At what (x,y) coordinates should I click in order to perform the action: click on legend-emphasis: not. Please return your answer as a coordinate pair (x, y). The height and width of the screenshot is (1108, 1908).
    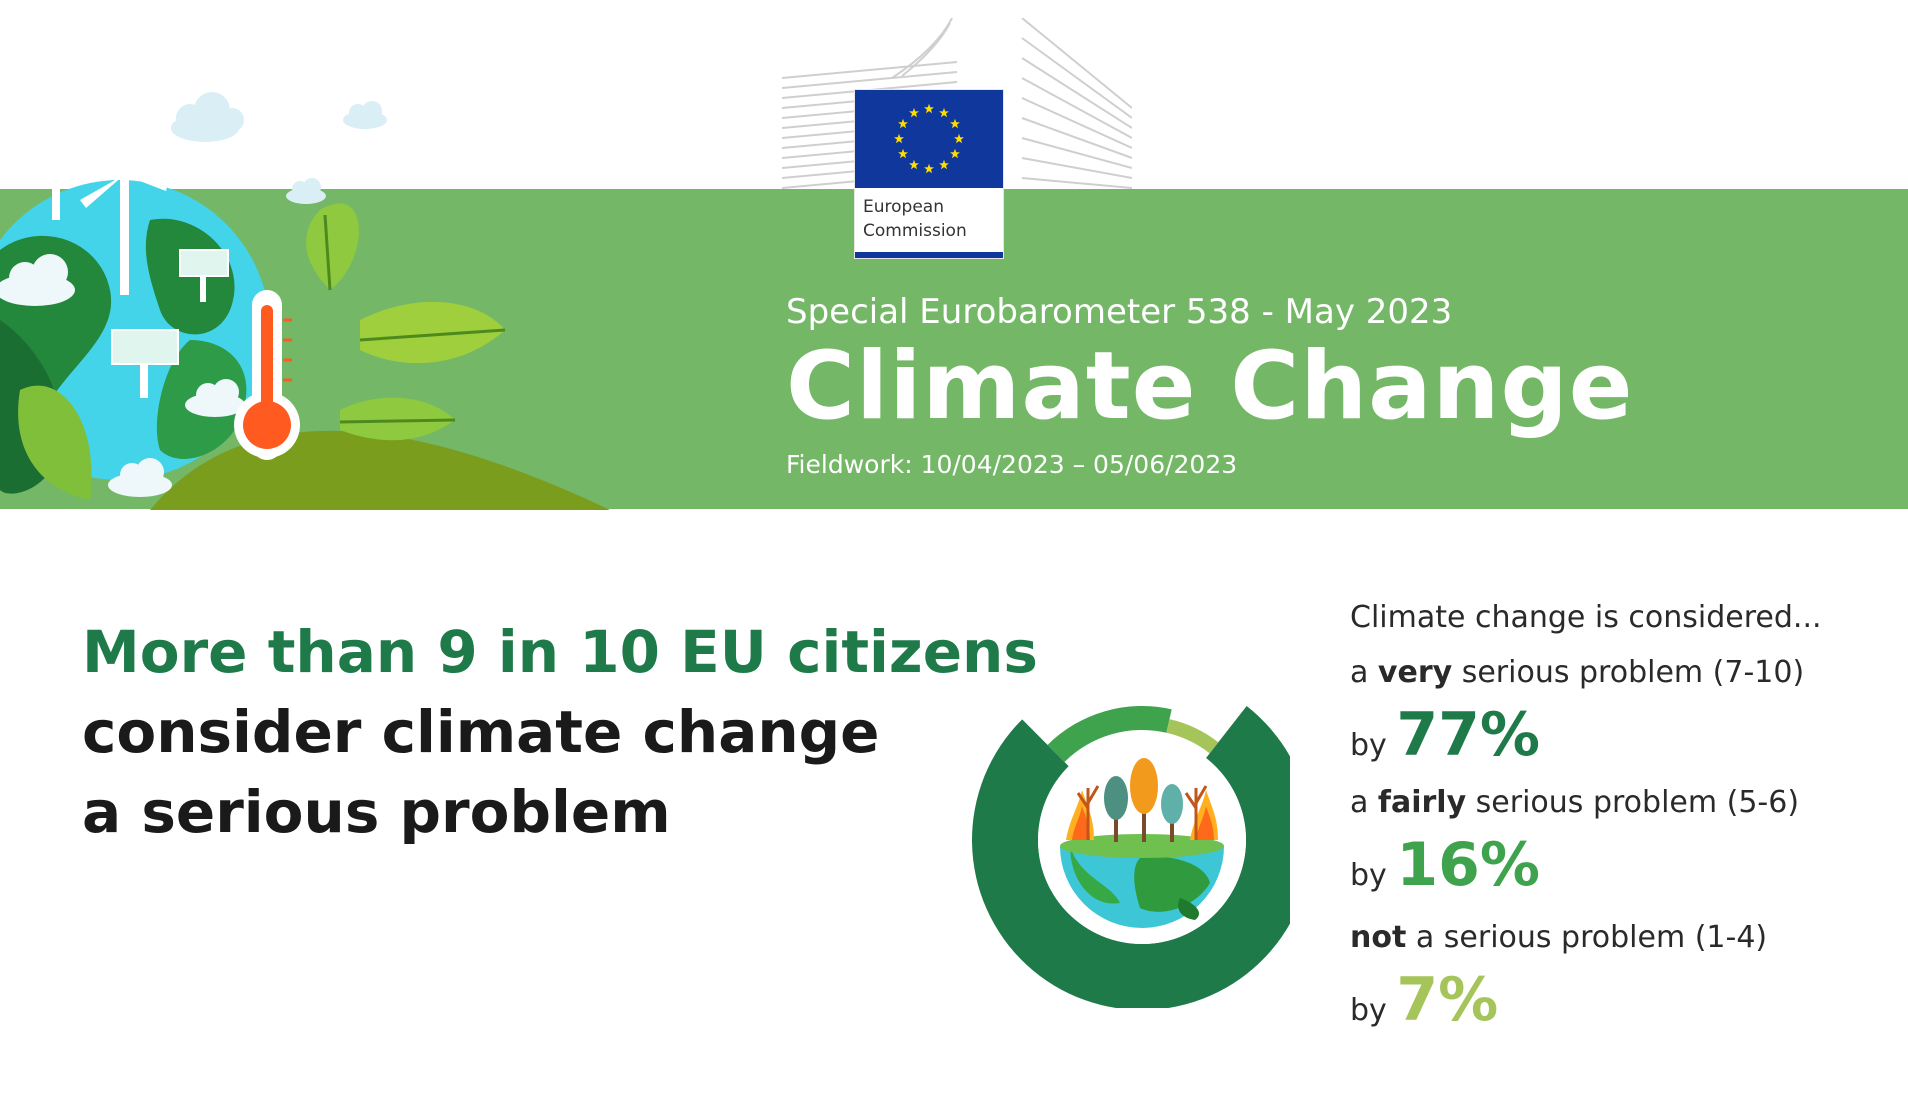
    Looking at the image, I should click on (1378, 937).